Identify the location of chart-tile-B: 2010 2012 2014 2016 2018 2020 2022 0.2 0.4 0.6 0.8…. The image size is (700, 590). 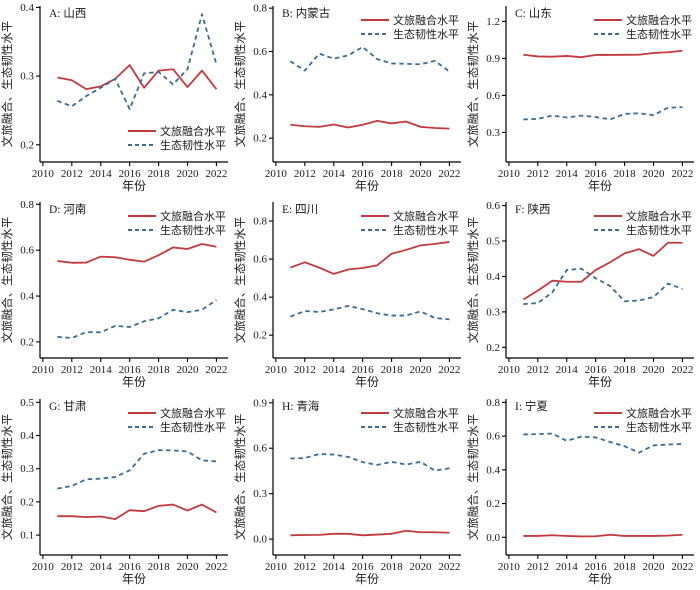
(349, 98).